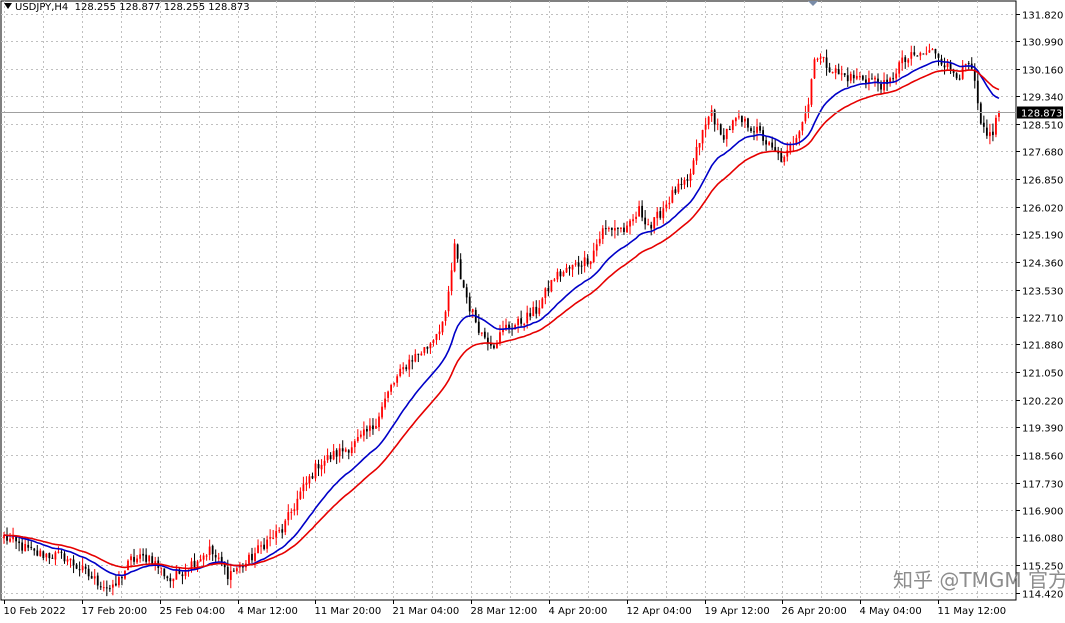  What do you see at coordinates (972, 611) in the screenshot?
I see `time-tick-label: 11 May 12:00` at bounding box center [972, 611].